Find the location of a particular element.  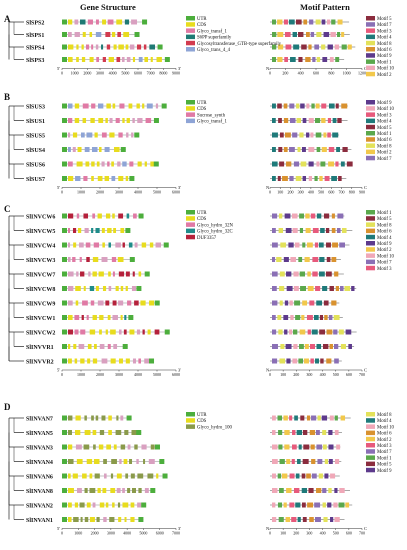

gene-label: SlSPS3 is located at coordinates (35, 61).